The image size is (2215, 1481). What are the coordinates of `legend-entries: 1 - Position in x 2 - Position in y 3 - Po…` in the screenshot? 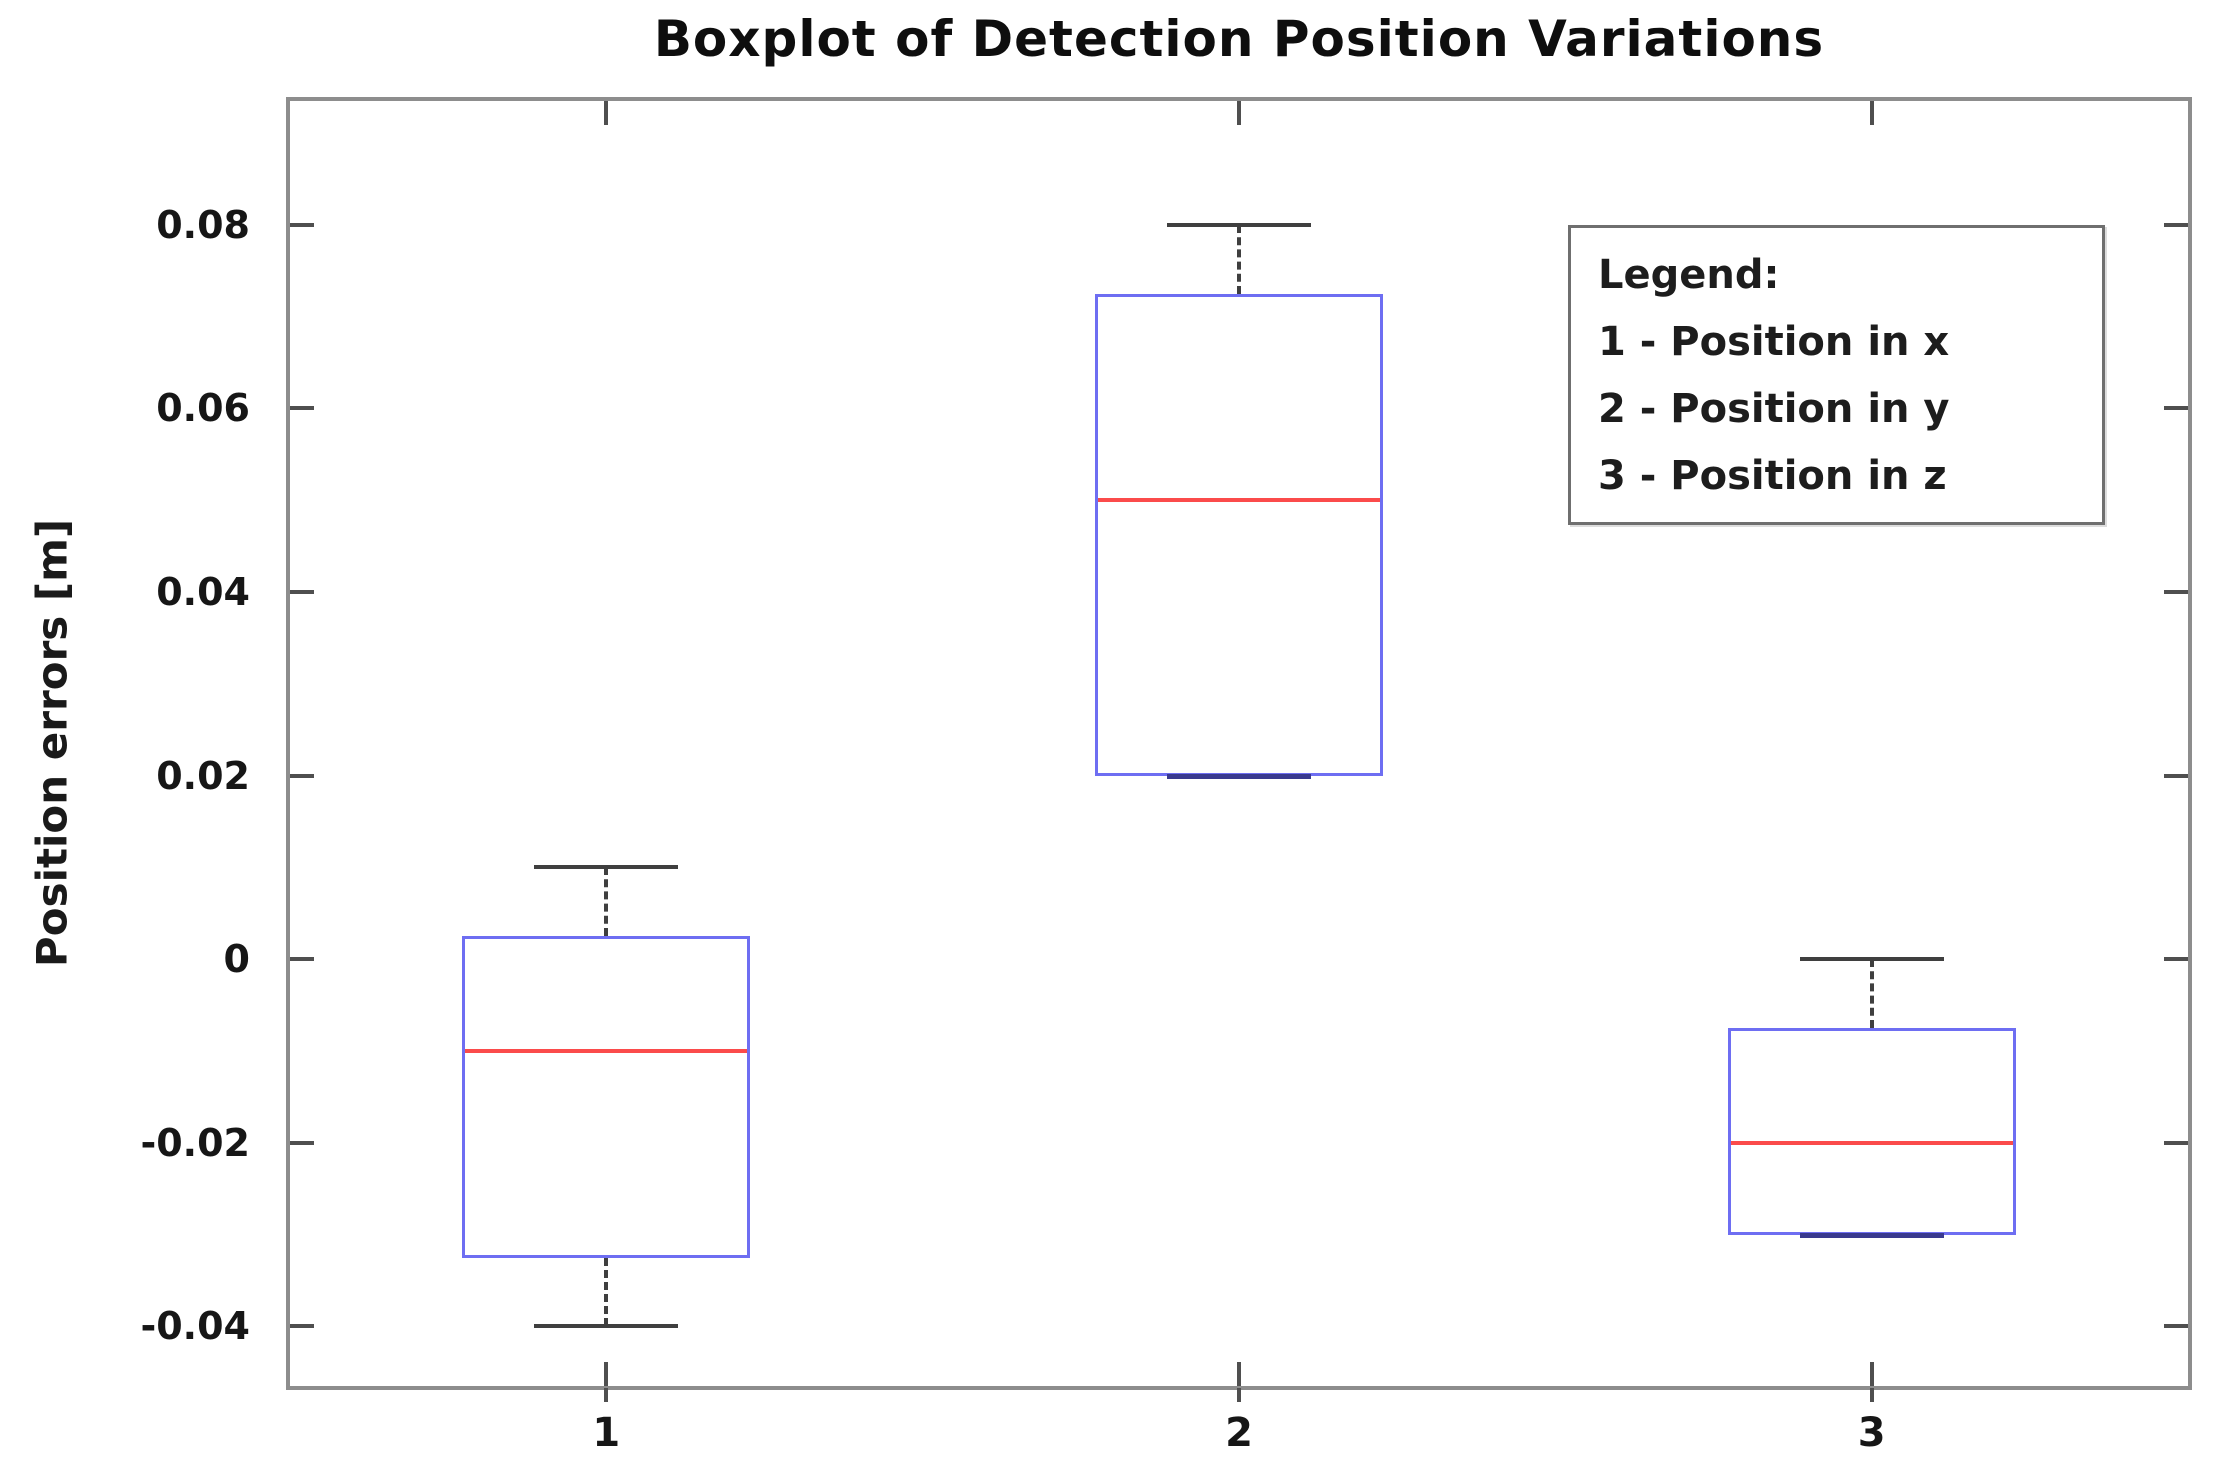 It's located at (1845, 409).